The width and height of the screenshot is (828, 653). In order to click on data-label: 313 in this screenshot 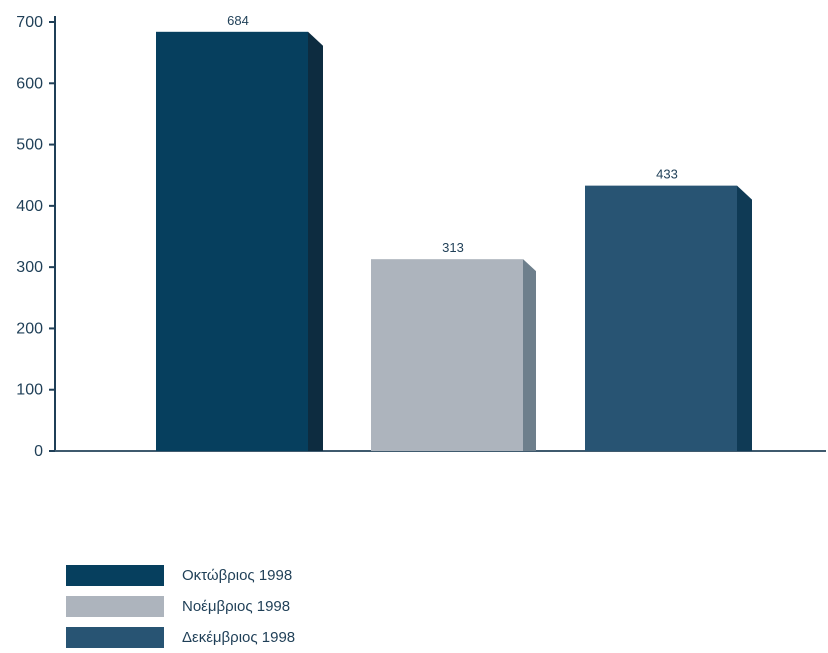, I will do `click(453, 247)`.